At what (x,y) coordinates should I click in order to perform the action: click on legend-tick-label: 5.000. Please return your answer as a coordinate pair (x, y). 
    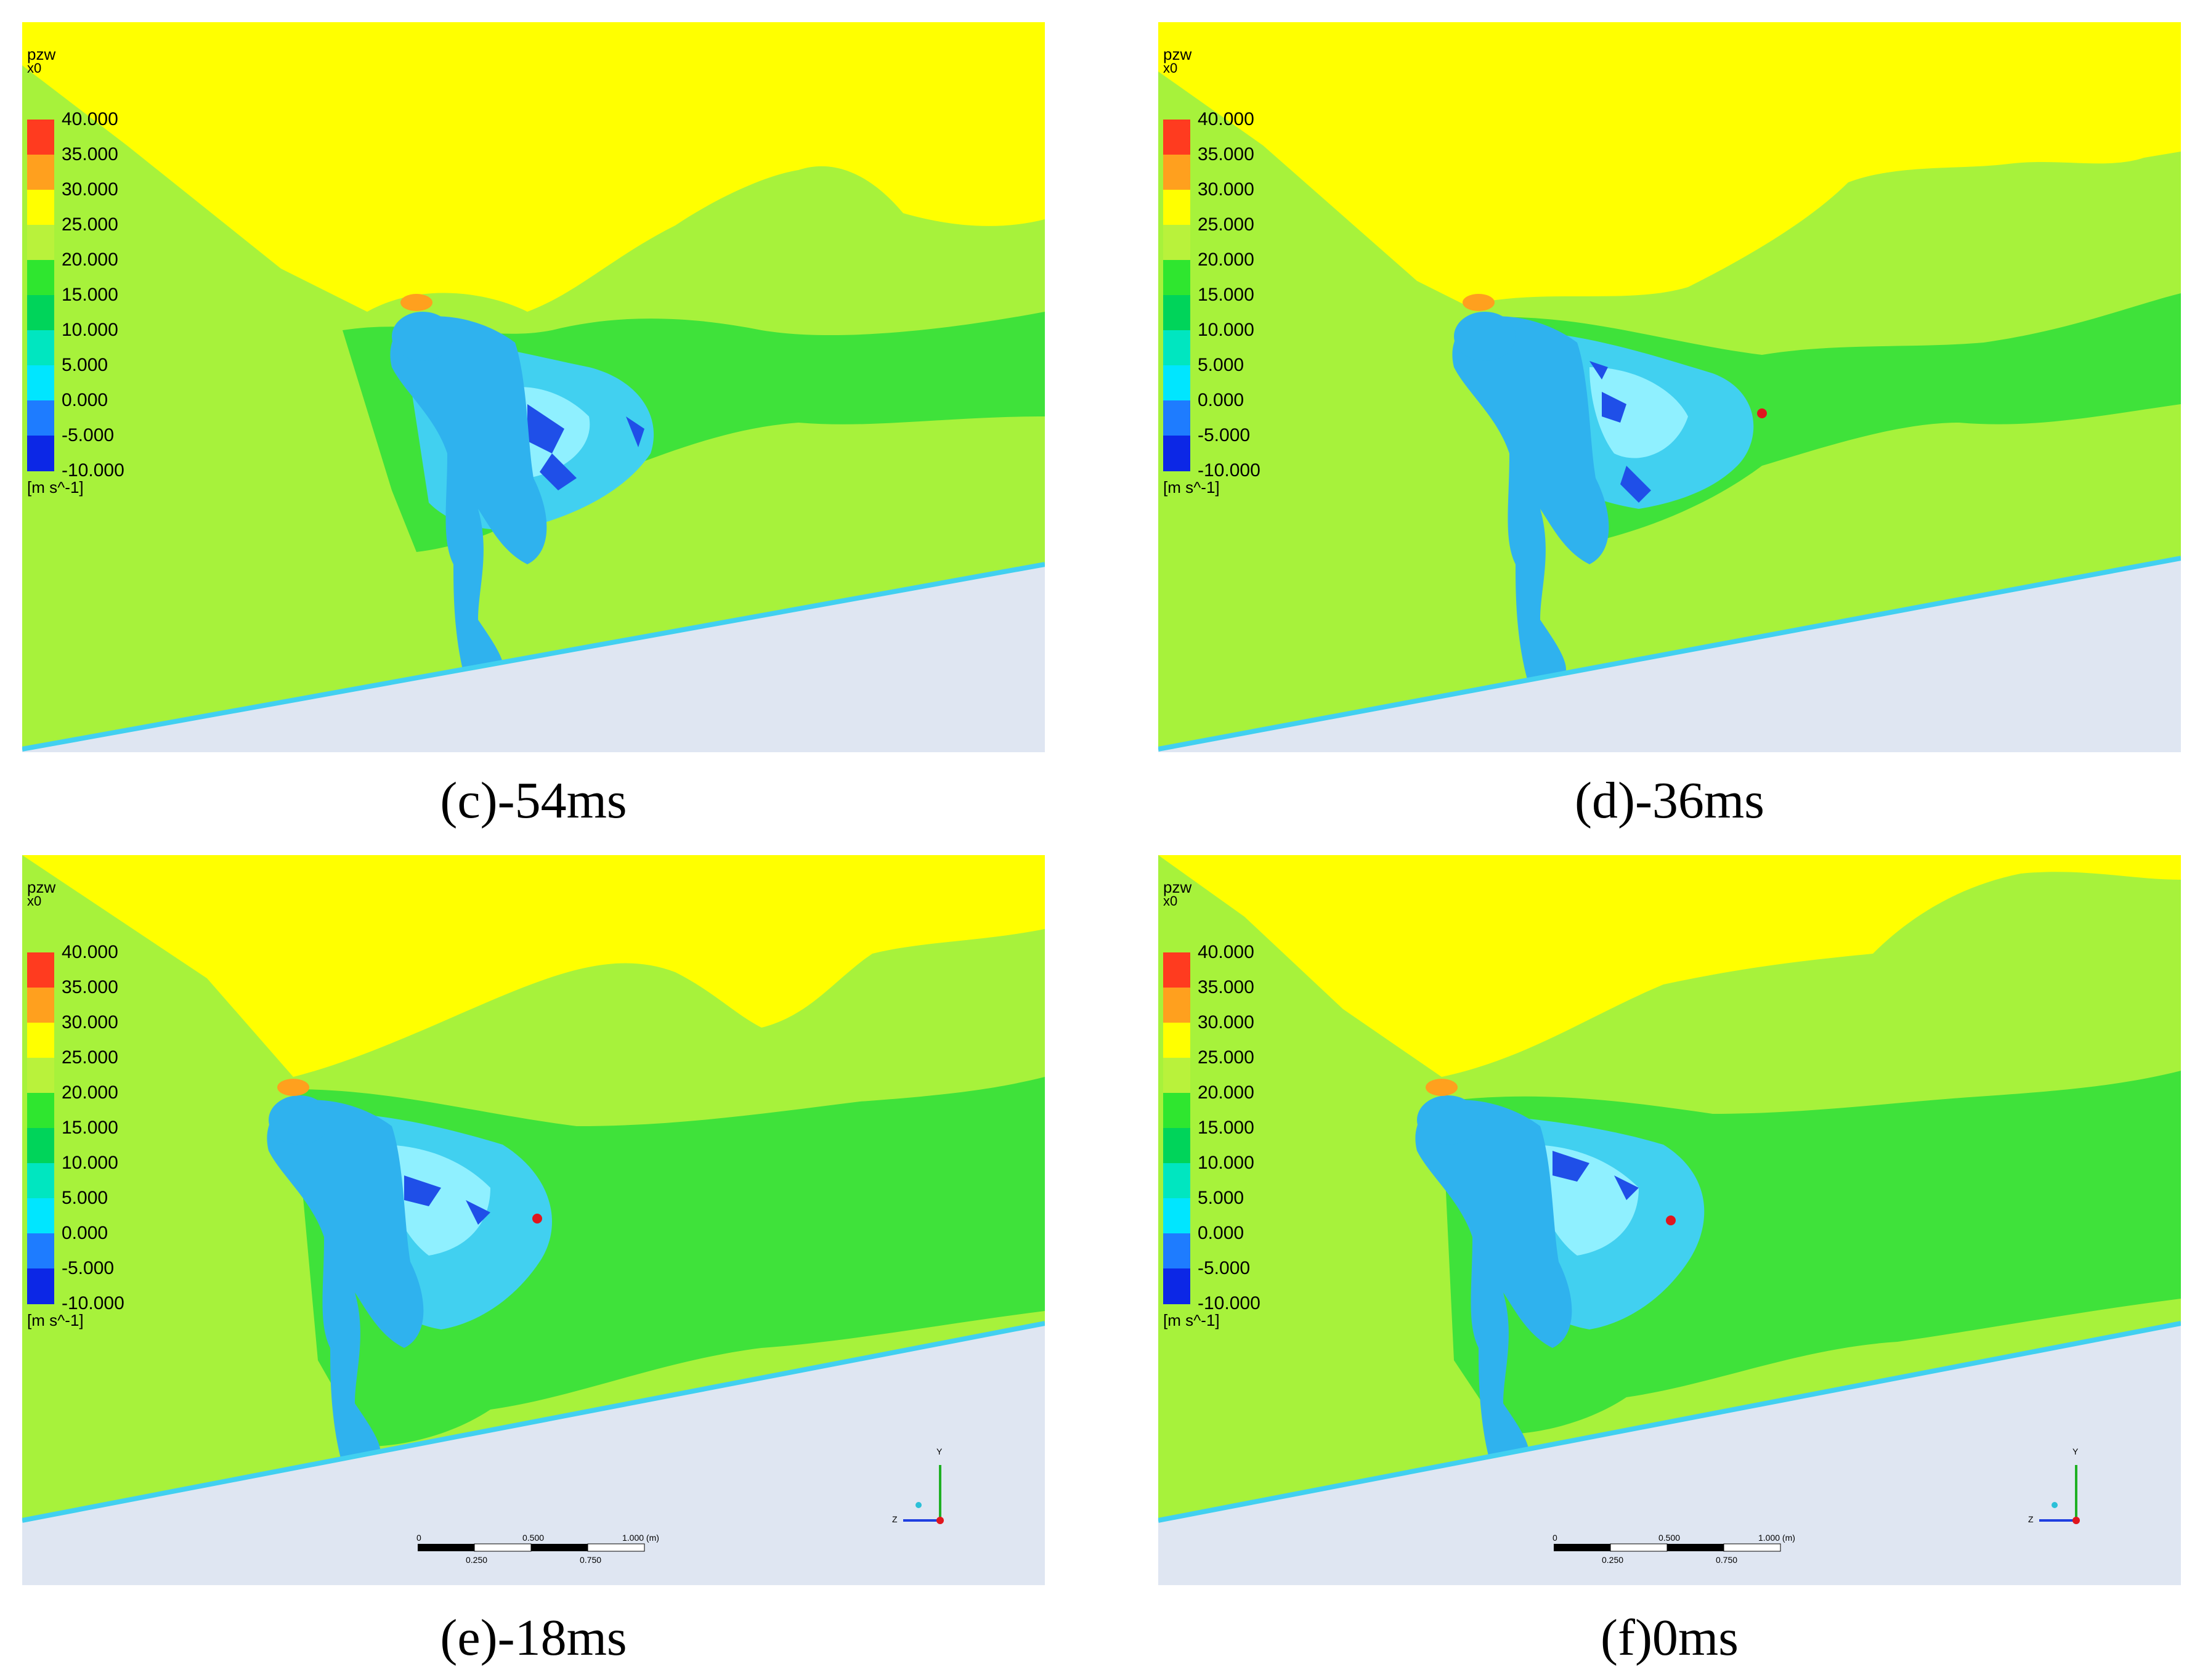
    Looking at the image, I should click on (85, 365).